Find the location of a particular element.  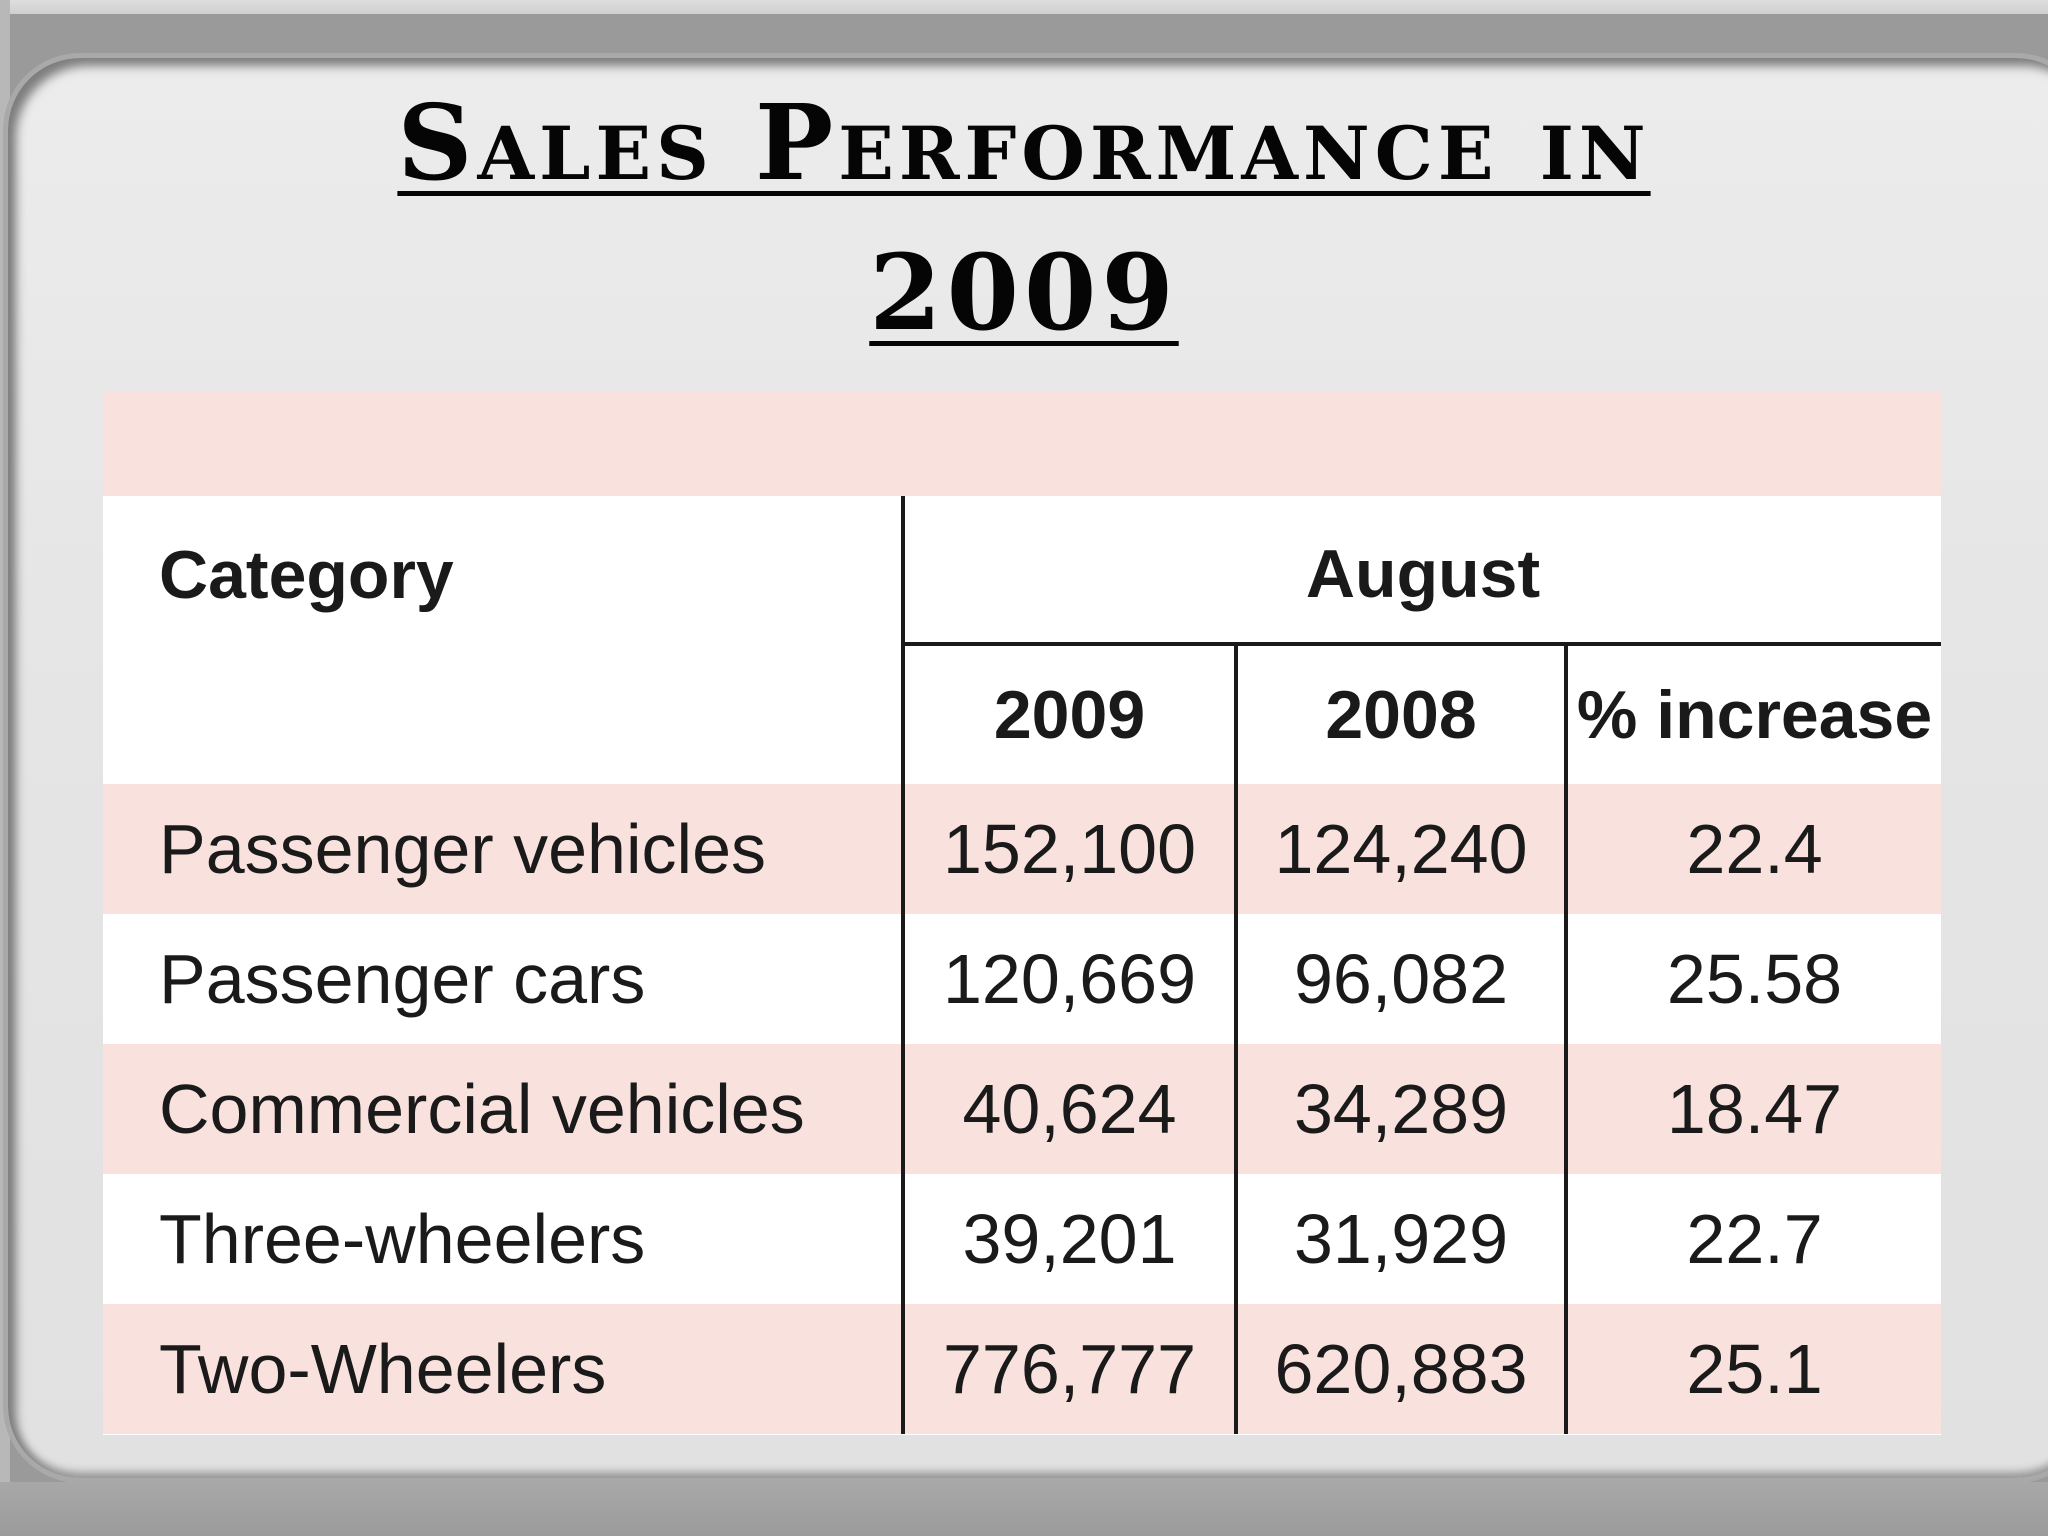

table-row: Commercial vehicles 40,624 34,289 18.47 is located at coordinates (1022, 1109).